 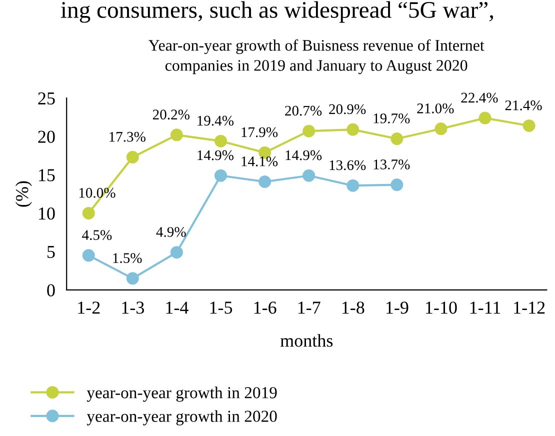 I want to click on x-tick-label: 1-9, so click(x=397, y=308).